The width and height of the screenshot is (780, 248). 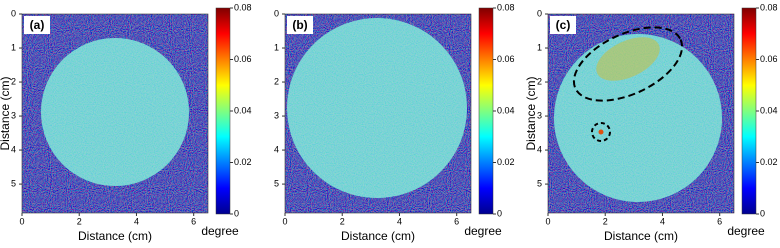 I want to click on panel-label: (b), so click(x=299, y=25).